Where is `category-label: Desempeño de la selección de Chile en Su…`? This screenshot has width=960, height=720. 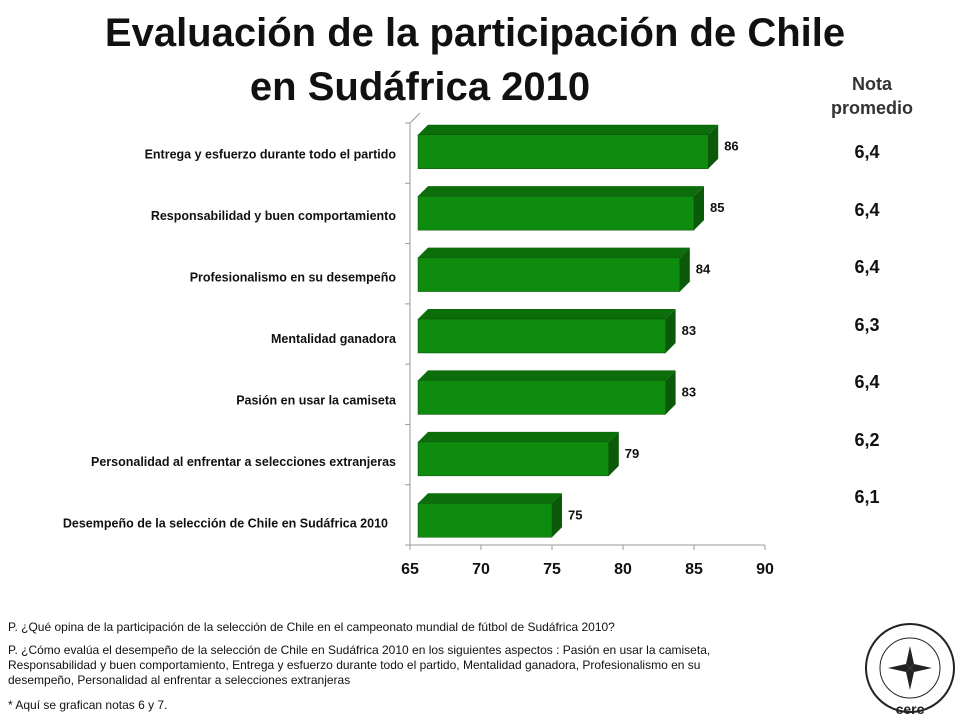
category-label: Desempeño de la selección de Chile en Su… is located at coordinates (225, 523).